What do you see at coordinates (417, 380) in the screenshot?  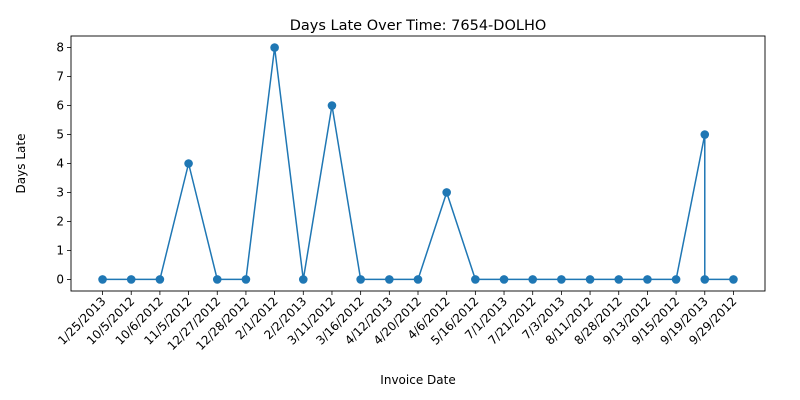 I see `x-axis-label: Invoice Date` at bounding box center [417, 380].